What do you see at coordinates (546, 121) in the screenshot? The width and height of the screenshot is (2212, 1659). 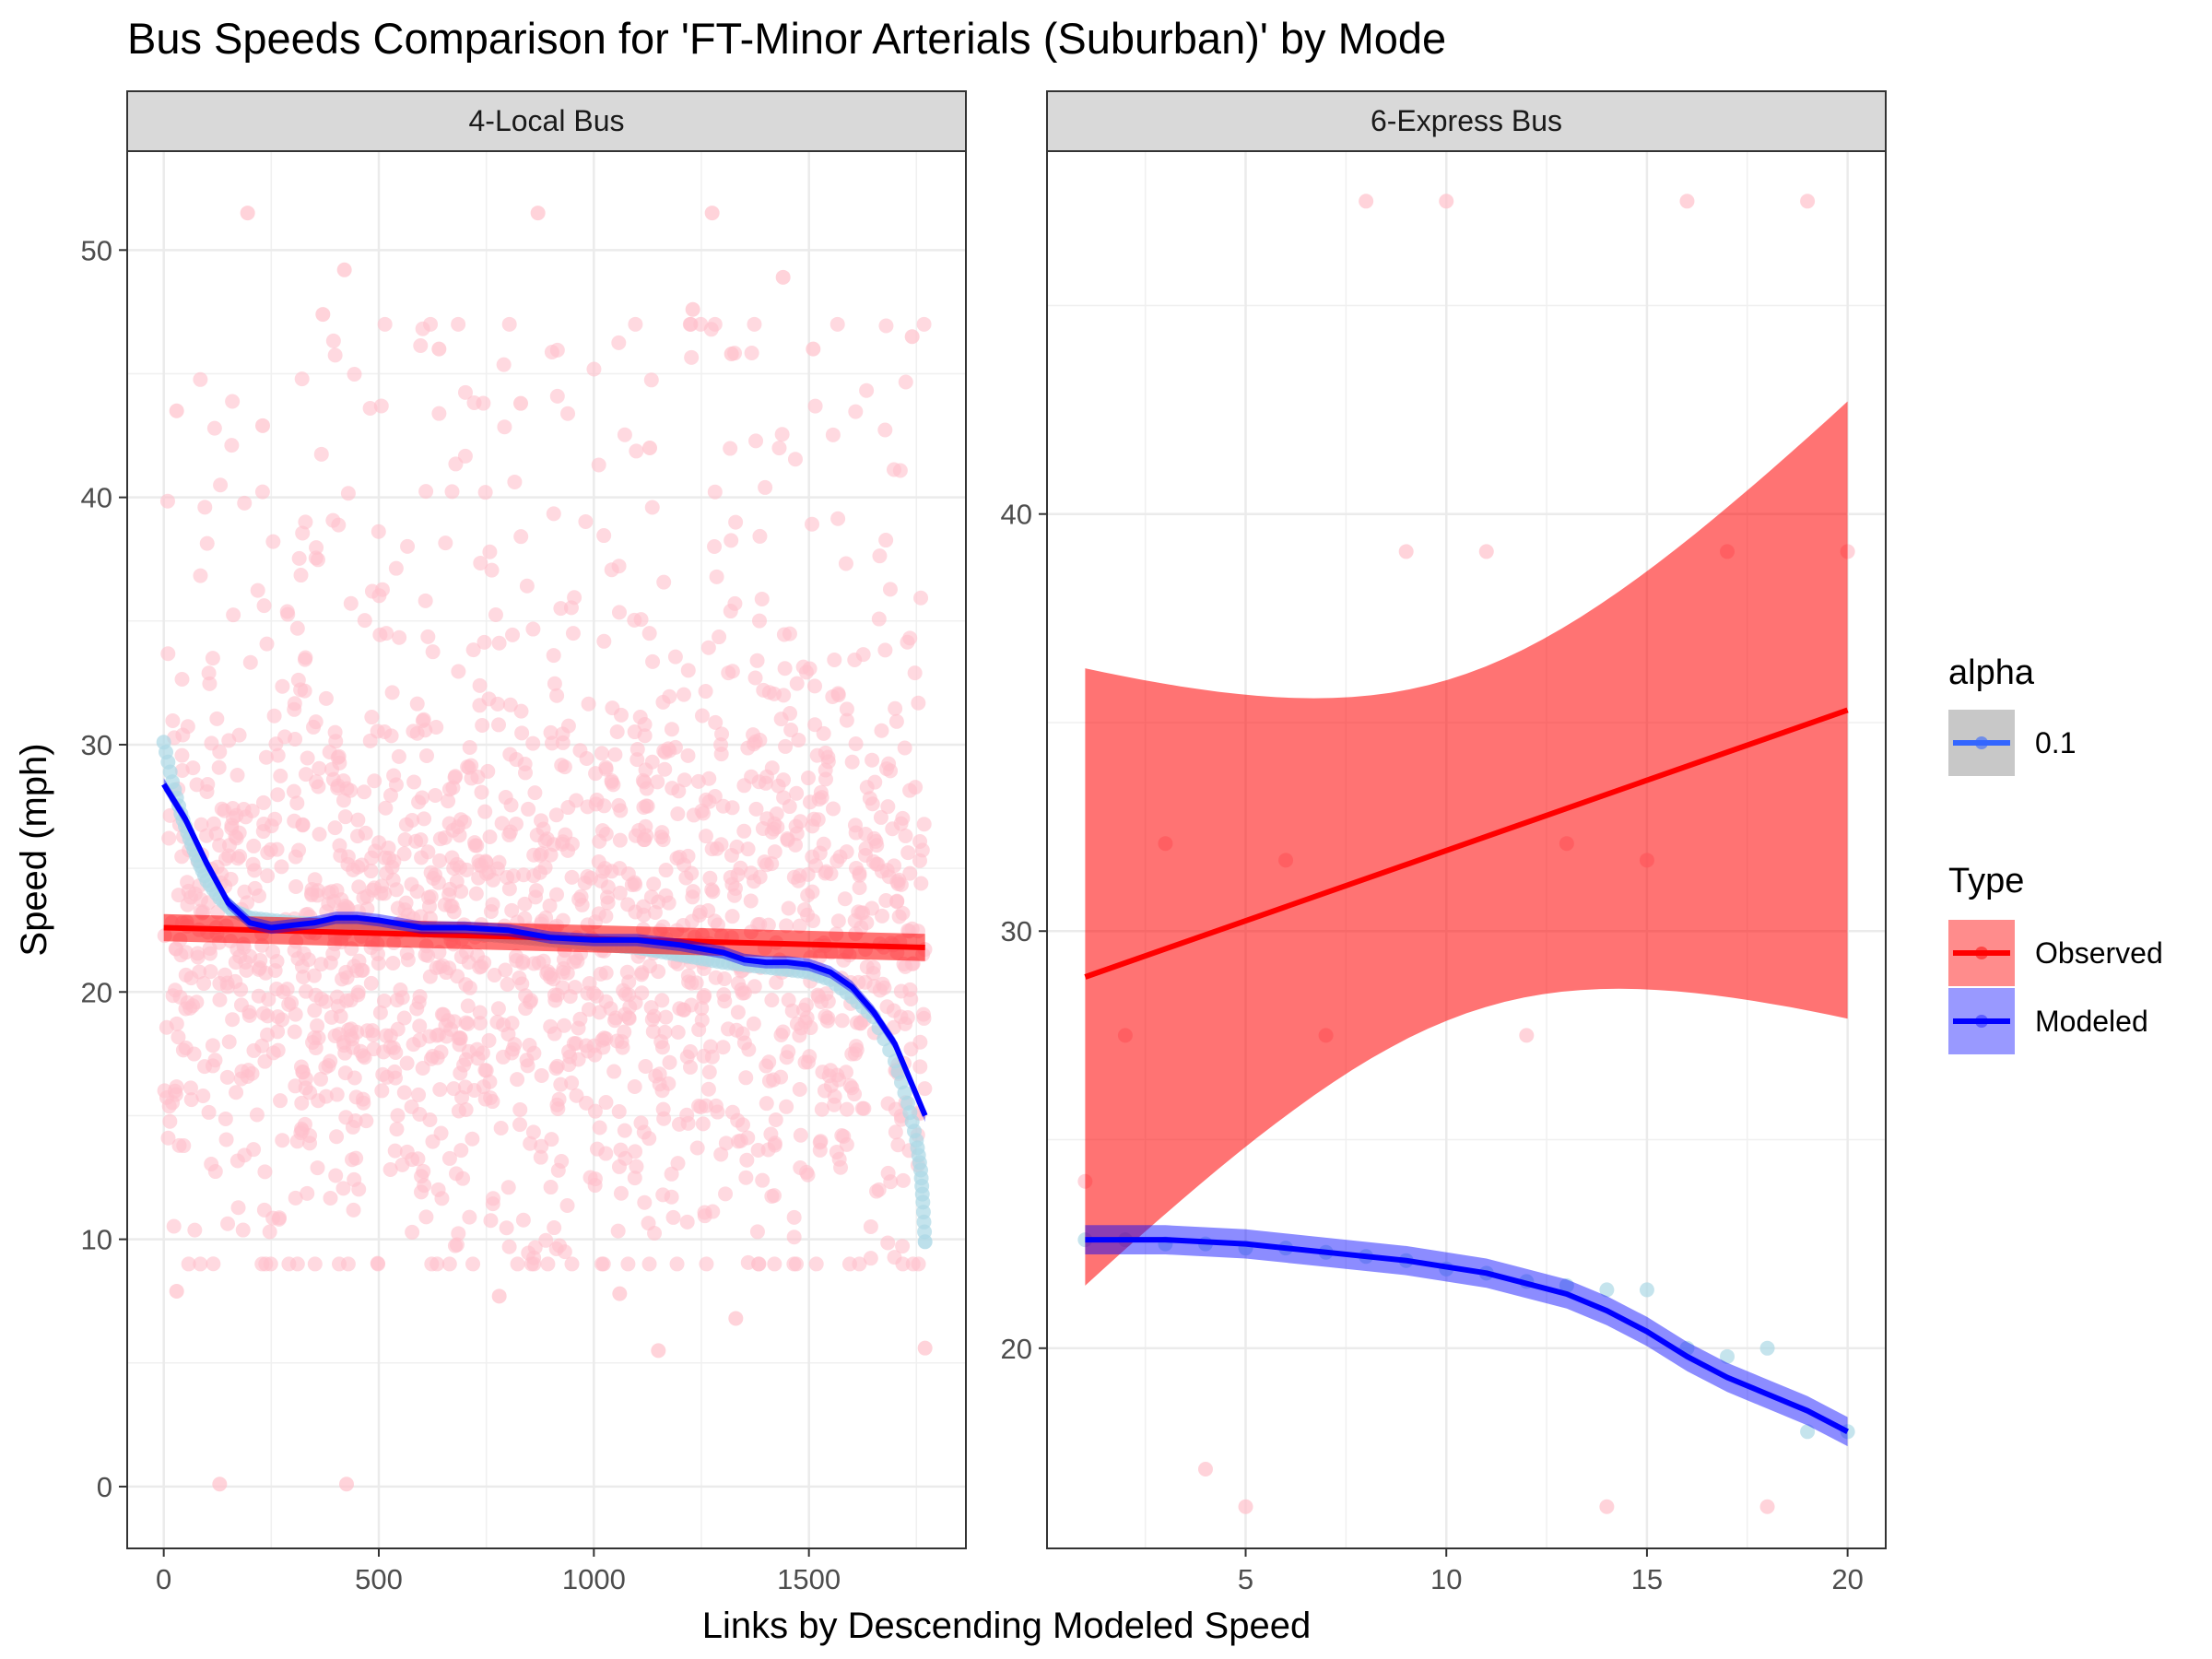 I see `strip-local-bus` at bounding box center [546, 121].